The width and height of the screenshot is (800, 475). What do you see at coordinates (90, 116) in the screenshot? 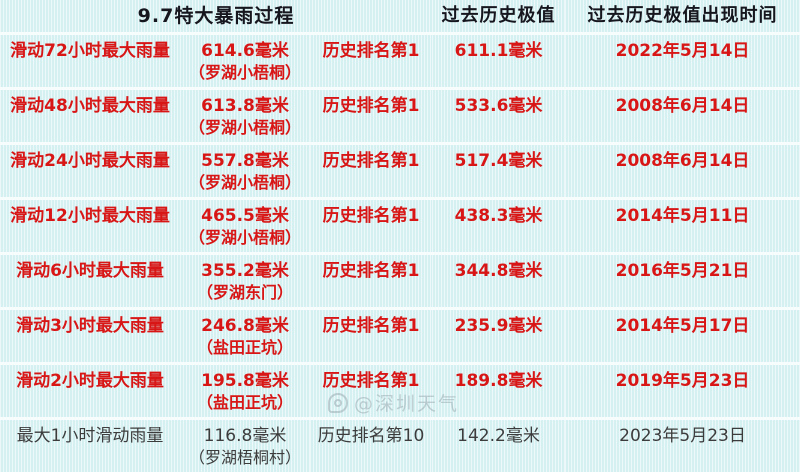
I see `row-label: 滑动48小时最大雨量` at bounding box center [90, 116].